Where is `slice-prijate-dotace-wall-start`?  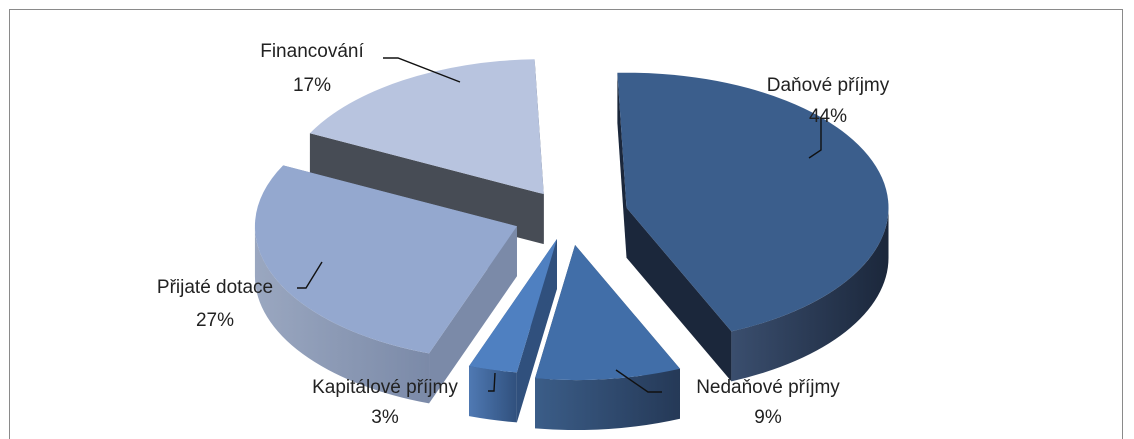 slice-prijate-dotace-wall-start is located at coordinates (473, 315).